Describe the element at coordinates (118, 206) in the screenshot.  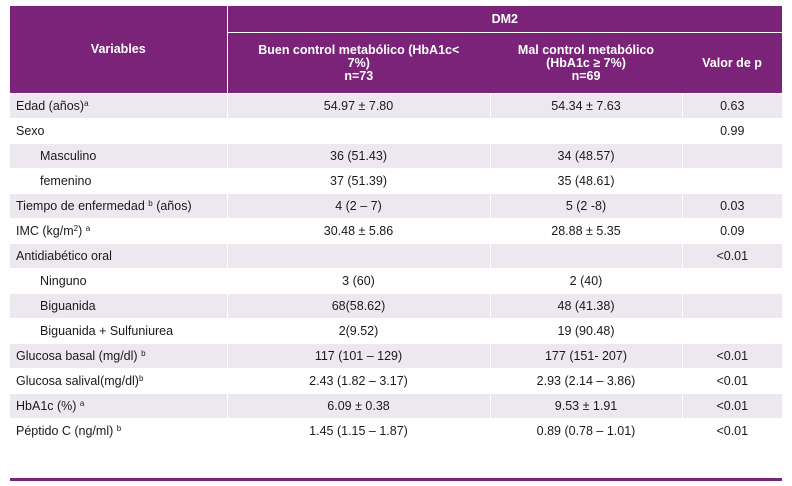
I see `row-label: Tiempo de enfermedad b (años)` at that location.